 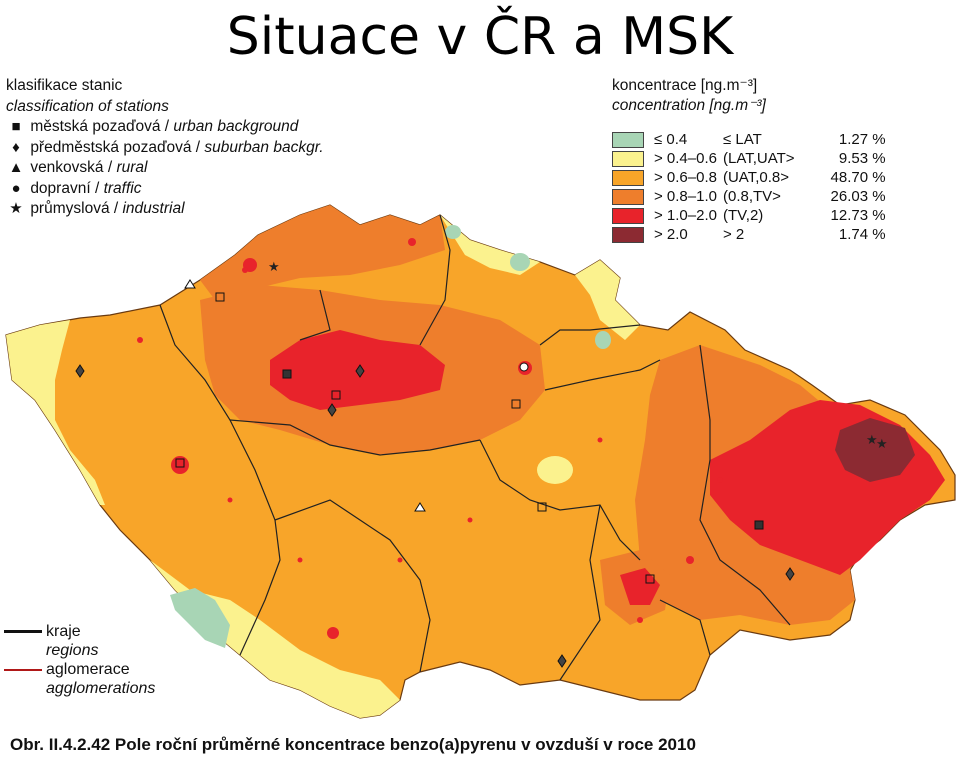 I want to click on circle-icon: ●, so click(x=16, y=188).